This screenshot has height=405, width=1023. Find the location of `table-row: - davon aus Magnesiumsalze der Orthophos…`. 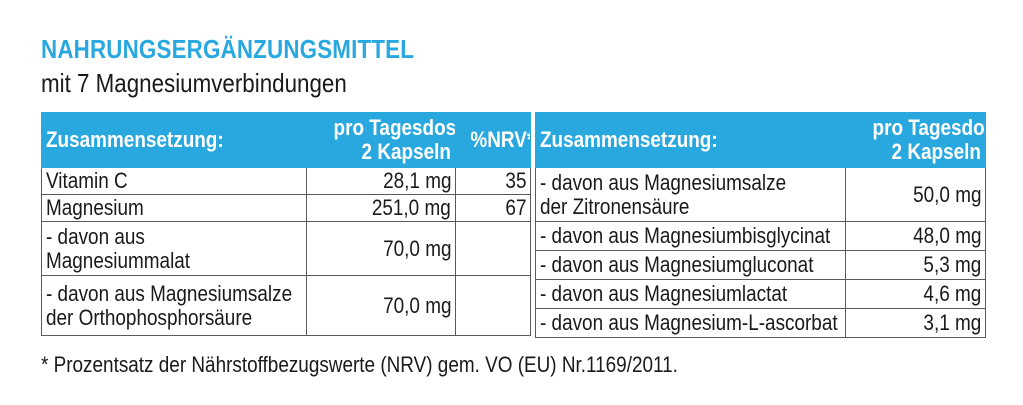

table-row: - davon aus Magnesiumsalze der Orthophos… is located at coordinates (286, 305).